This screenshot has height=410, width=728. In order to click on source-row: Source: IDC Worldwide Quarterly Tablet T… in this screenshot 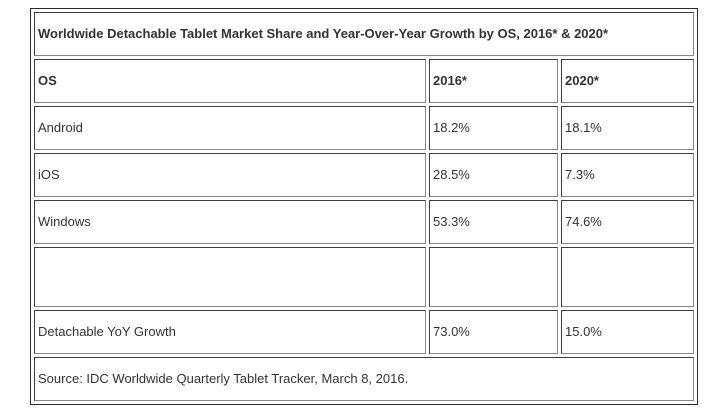, I will do `click(364, 379)`.